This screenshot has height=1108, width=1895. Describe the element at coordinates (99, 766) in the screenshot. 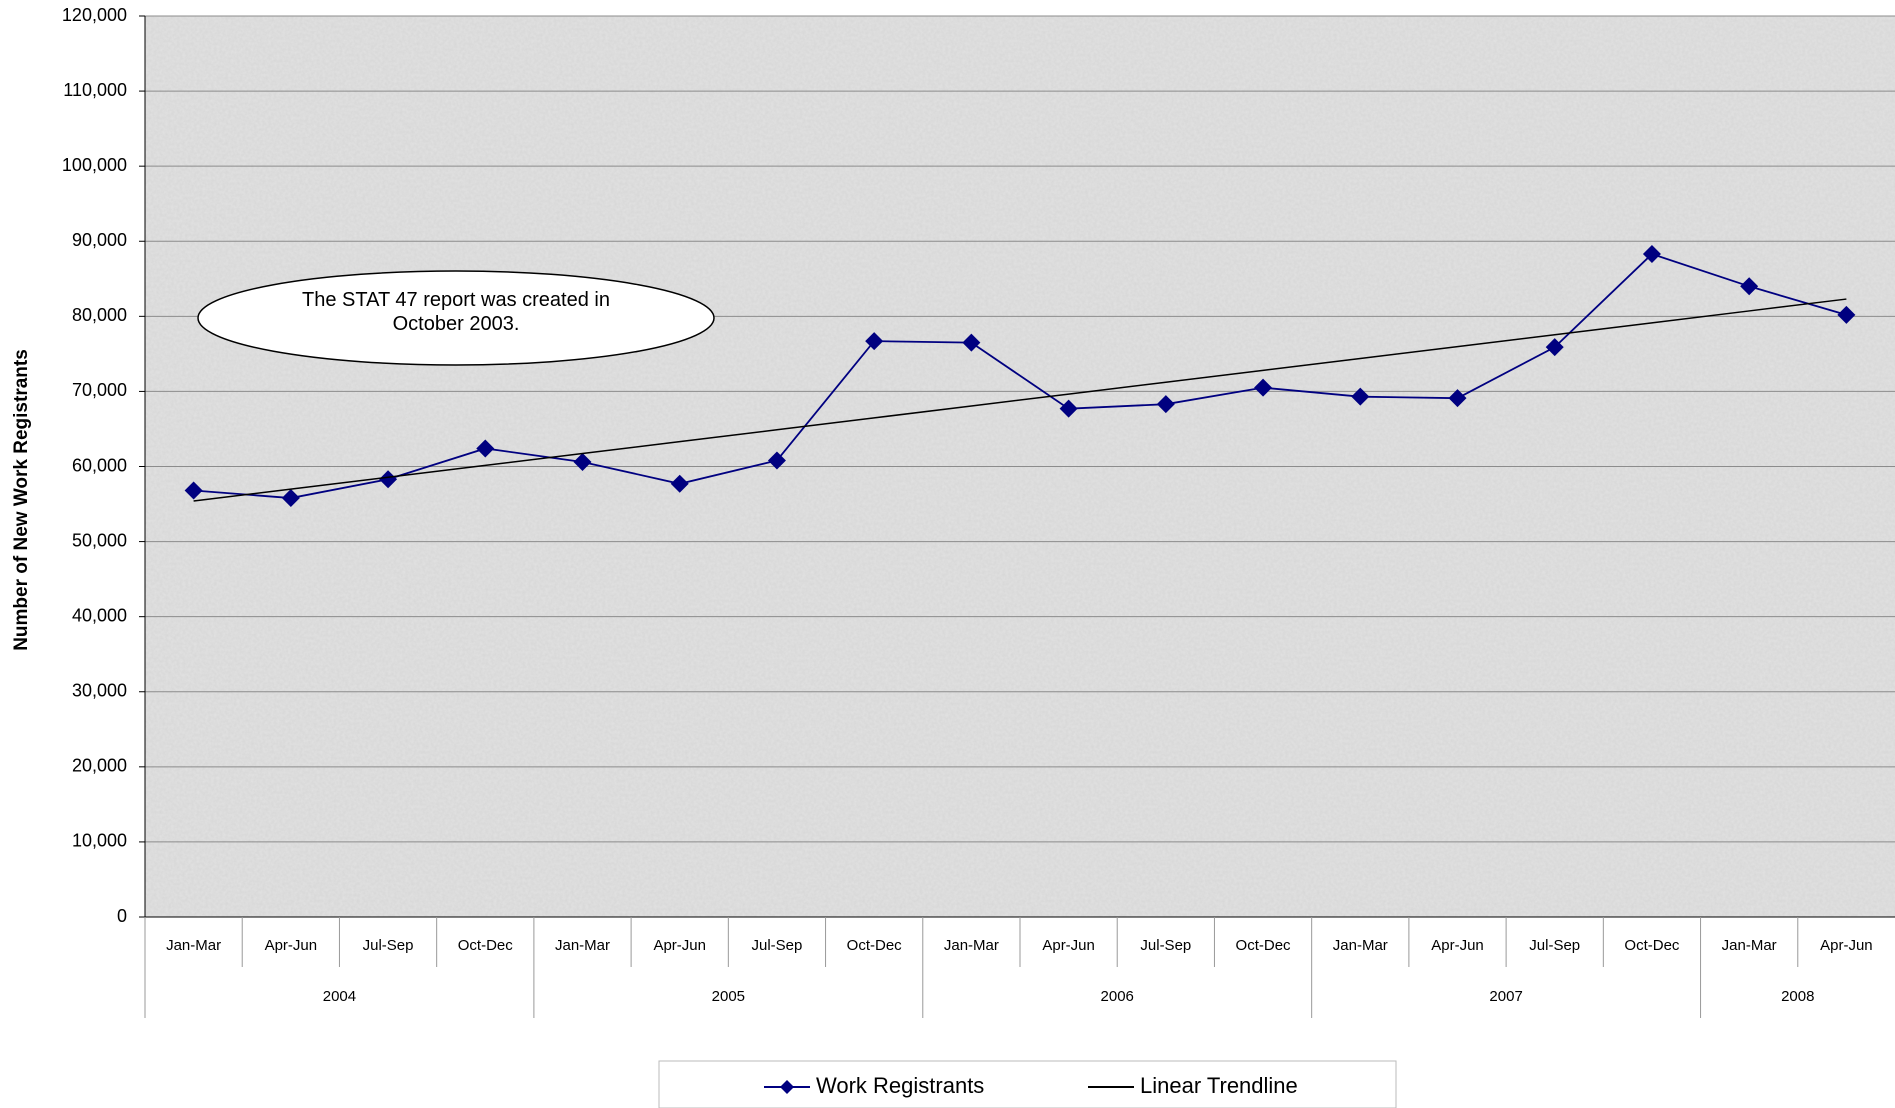

I see `y-tick-label: 20,000` at that location.